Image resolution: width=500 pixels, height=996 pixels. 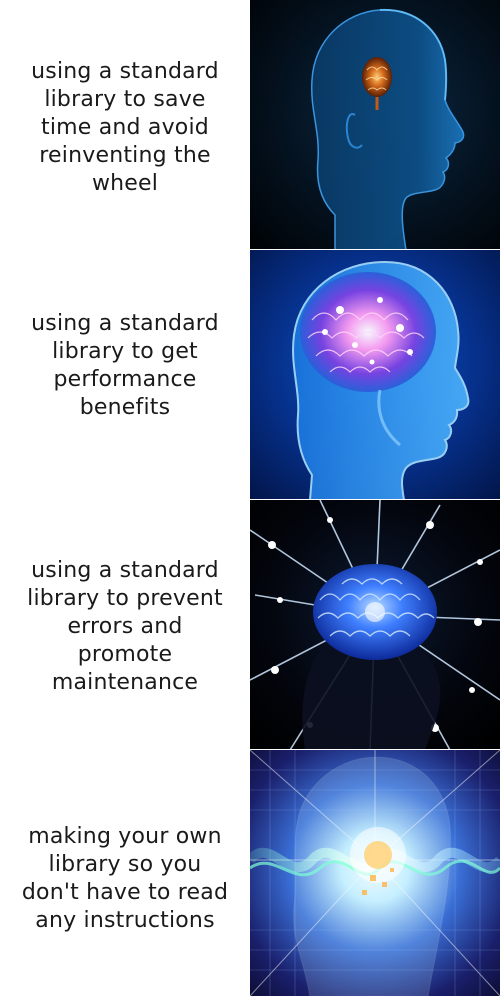 I want to click on brain-radiating-light-rays-icon, so click(x=375, y=625).